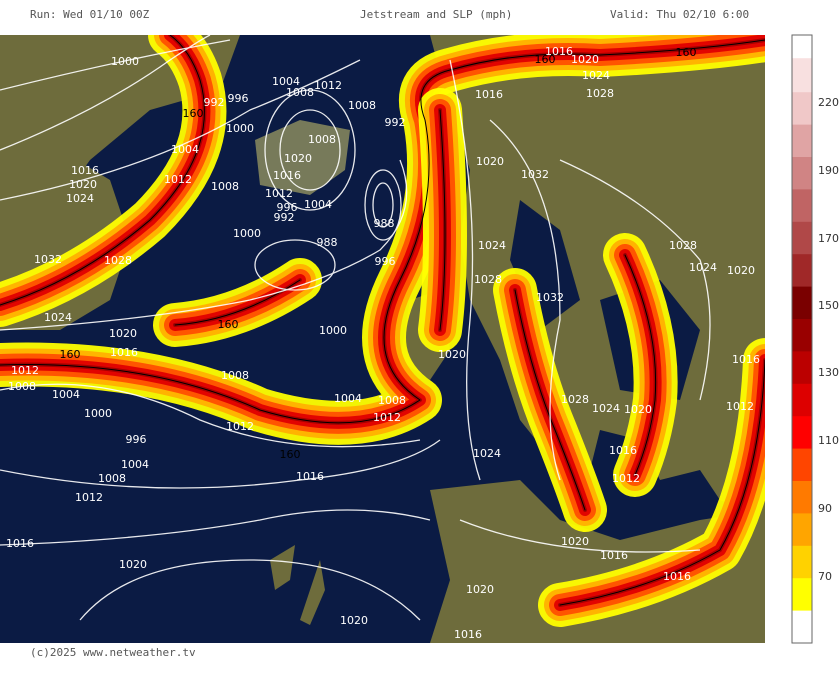 The height and width of the screenshot is (680, 840). Describe the element at coordinates (815, 339) in the screenshot. I see `colorbar: 220 190 170 150 130 110 90 70` at that location.